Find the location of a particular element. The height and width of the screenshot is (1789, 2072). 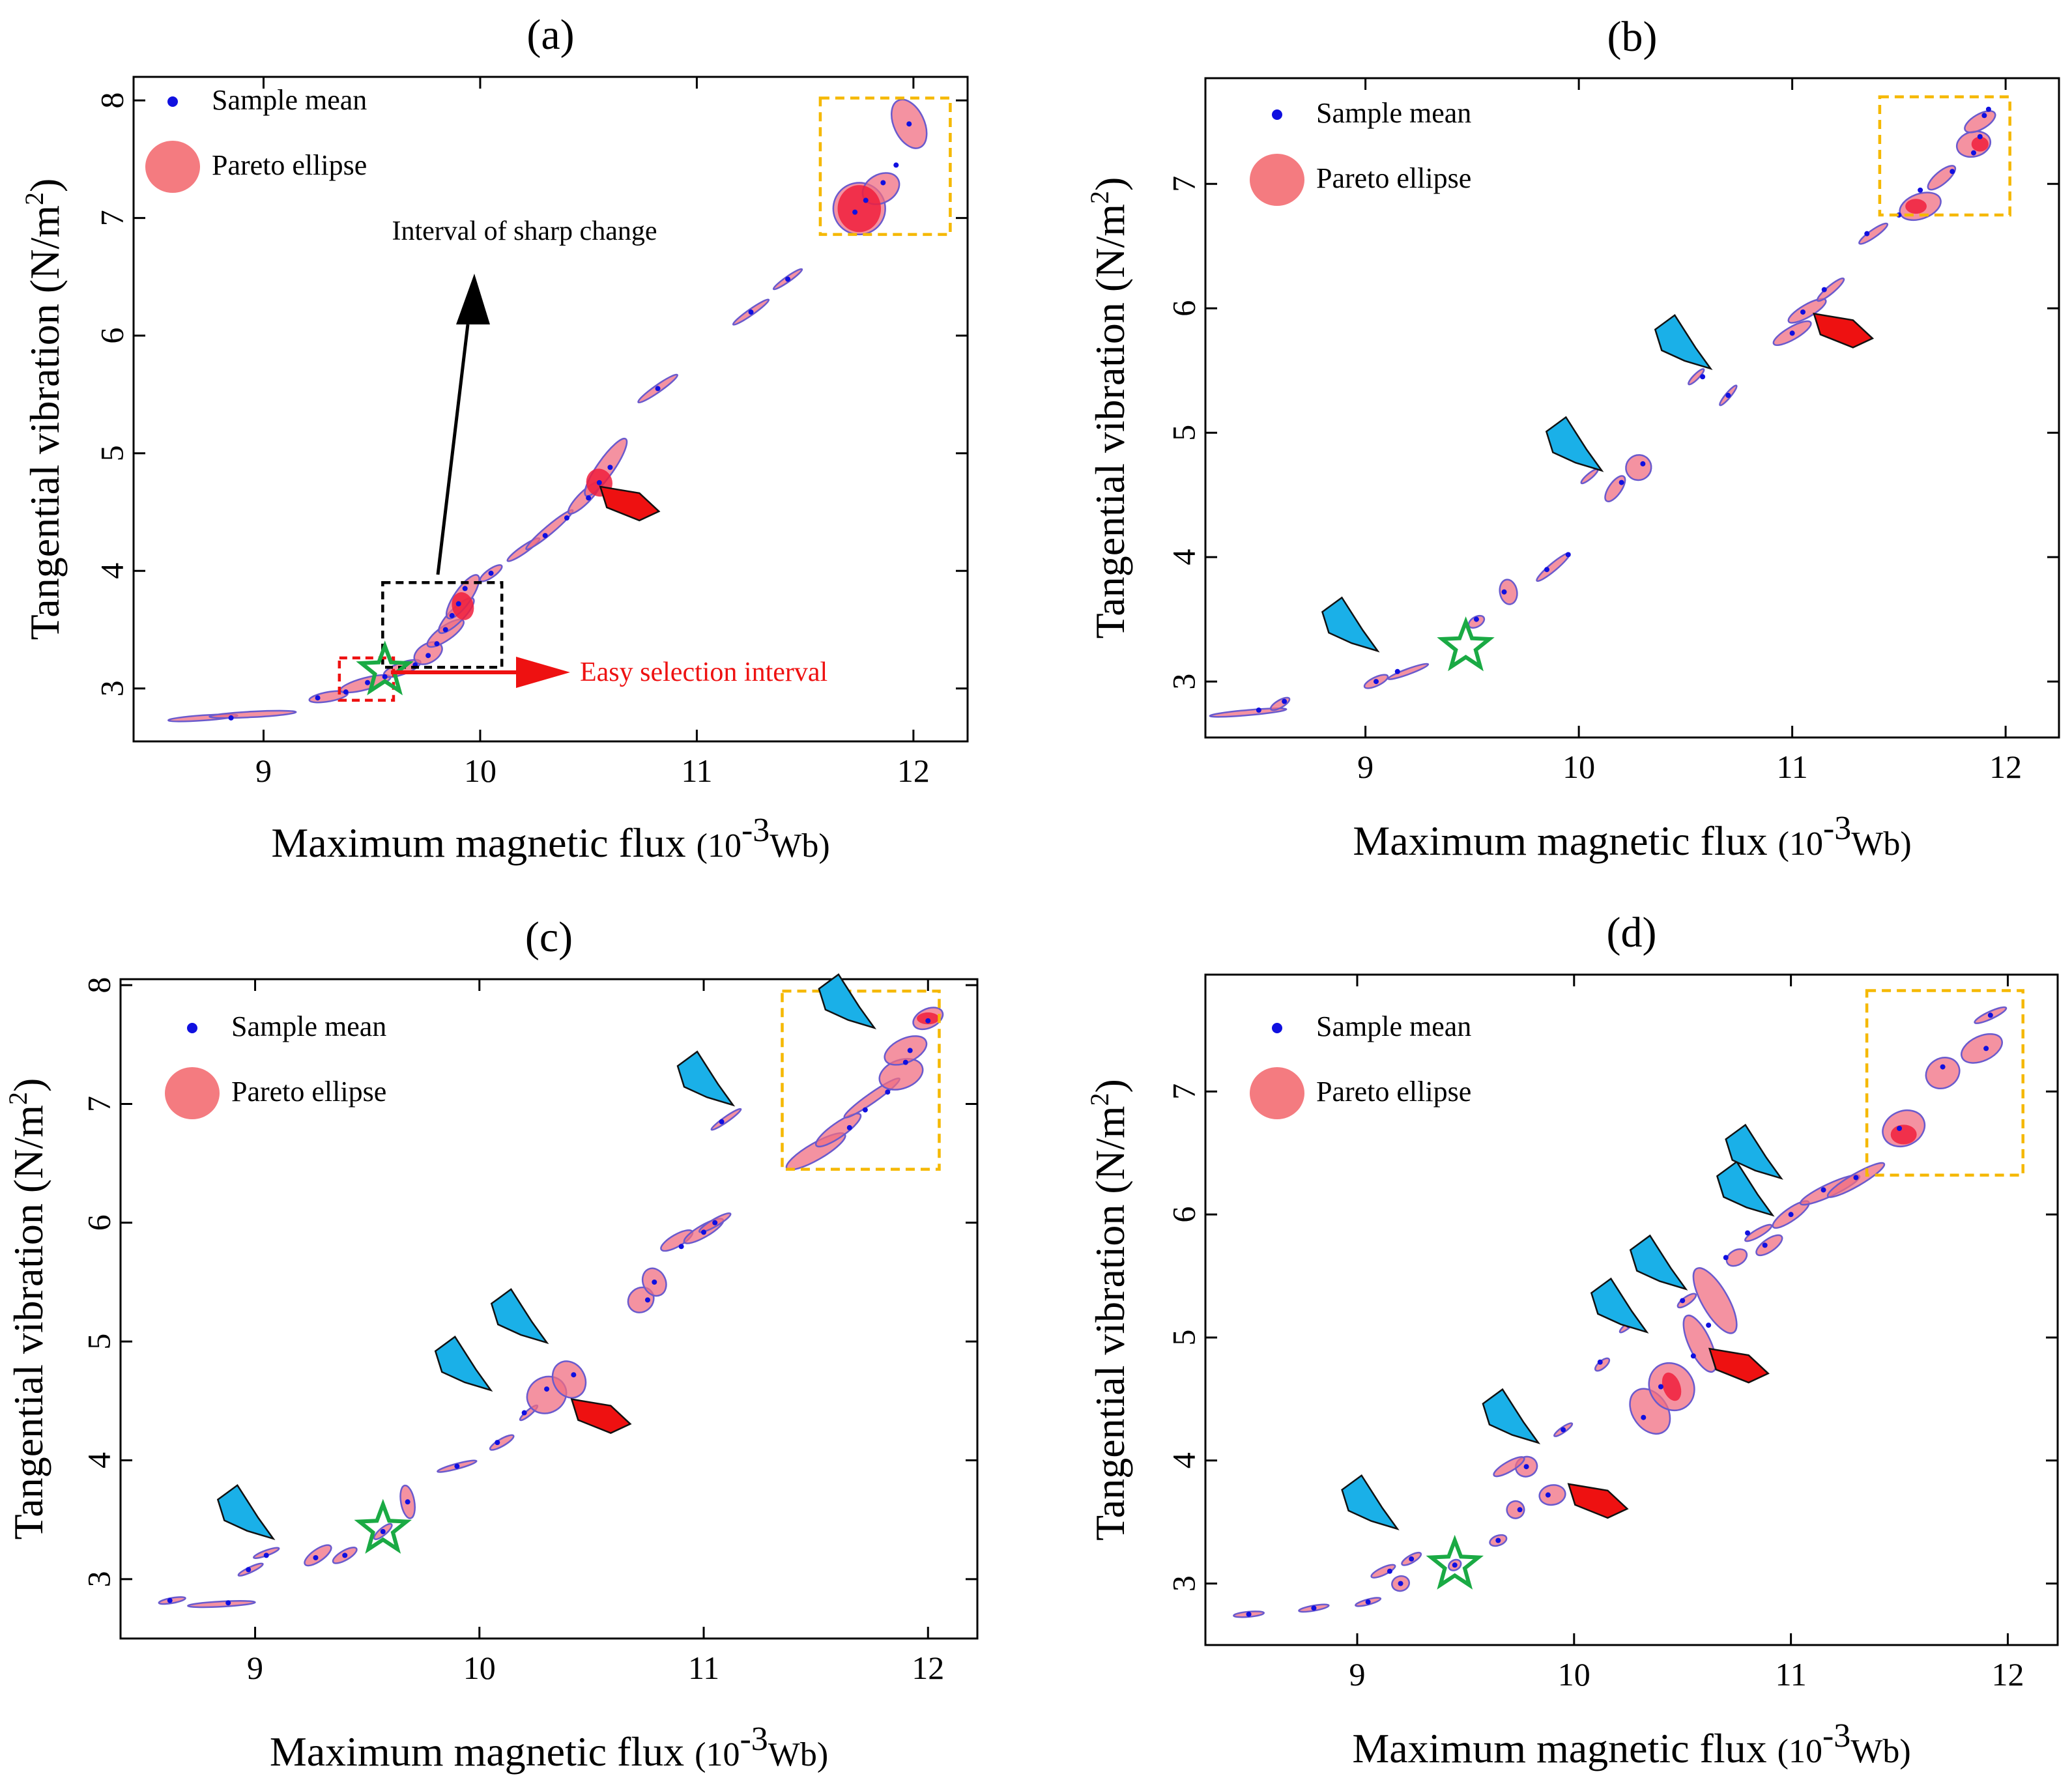

y-tick-label: 5 is located at coordinates (1183, 433).